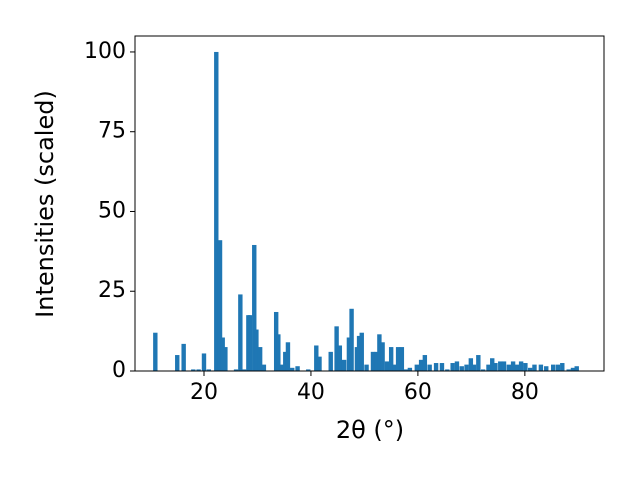 The width and height of the screenshot is (640, 480). I want to click on y-tick-label: 0, so click(119, 370).